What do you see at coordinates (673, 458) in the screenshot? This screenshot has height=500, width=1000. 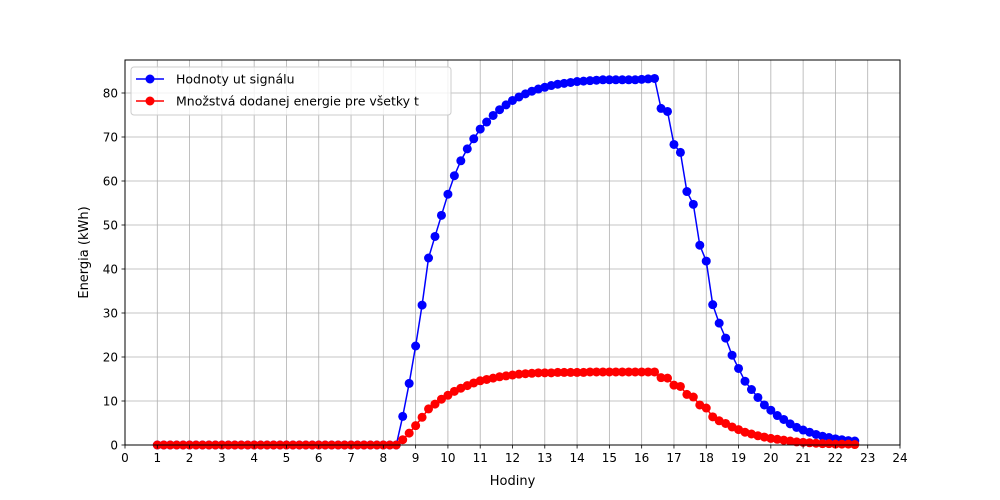 I see `x-tick-label: 17` at bounding box center [673, 458].